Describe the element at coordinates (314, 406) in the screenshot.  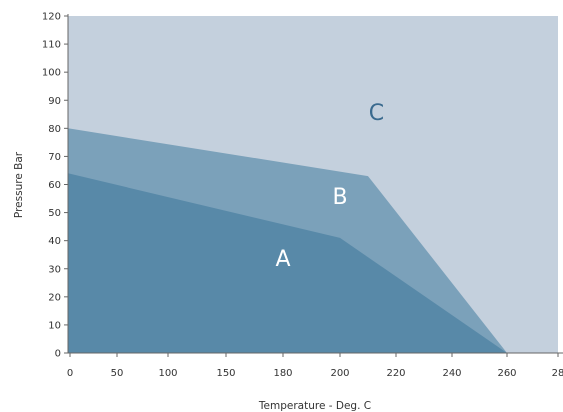
I see `x-axis-title: Temperature - Deg. C` at that location.